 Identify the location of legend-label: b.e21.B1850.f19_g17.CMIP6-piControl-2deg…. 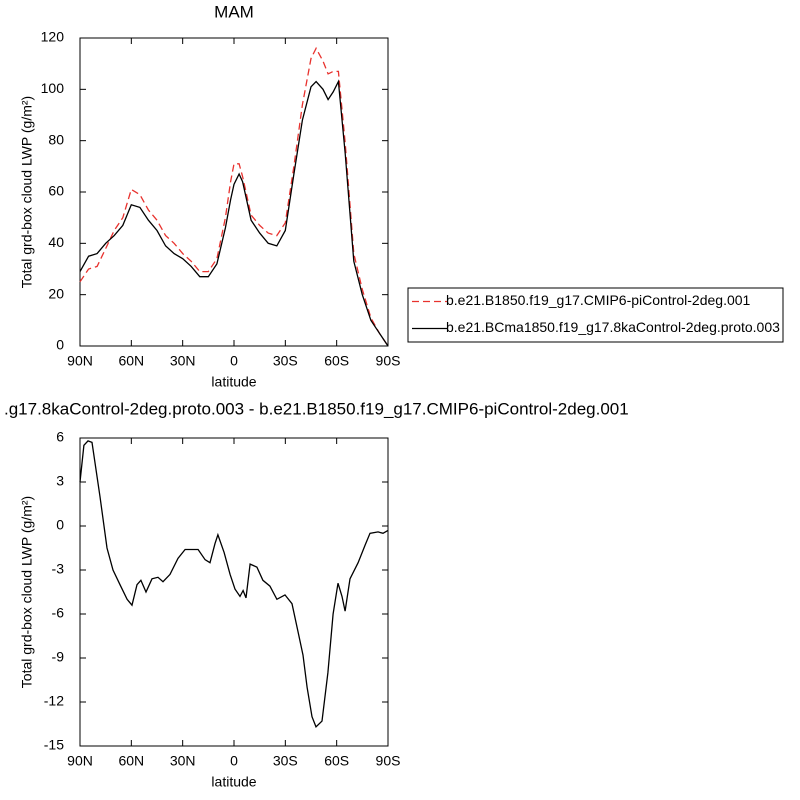
(598, 300).